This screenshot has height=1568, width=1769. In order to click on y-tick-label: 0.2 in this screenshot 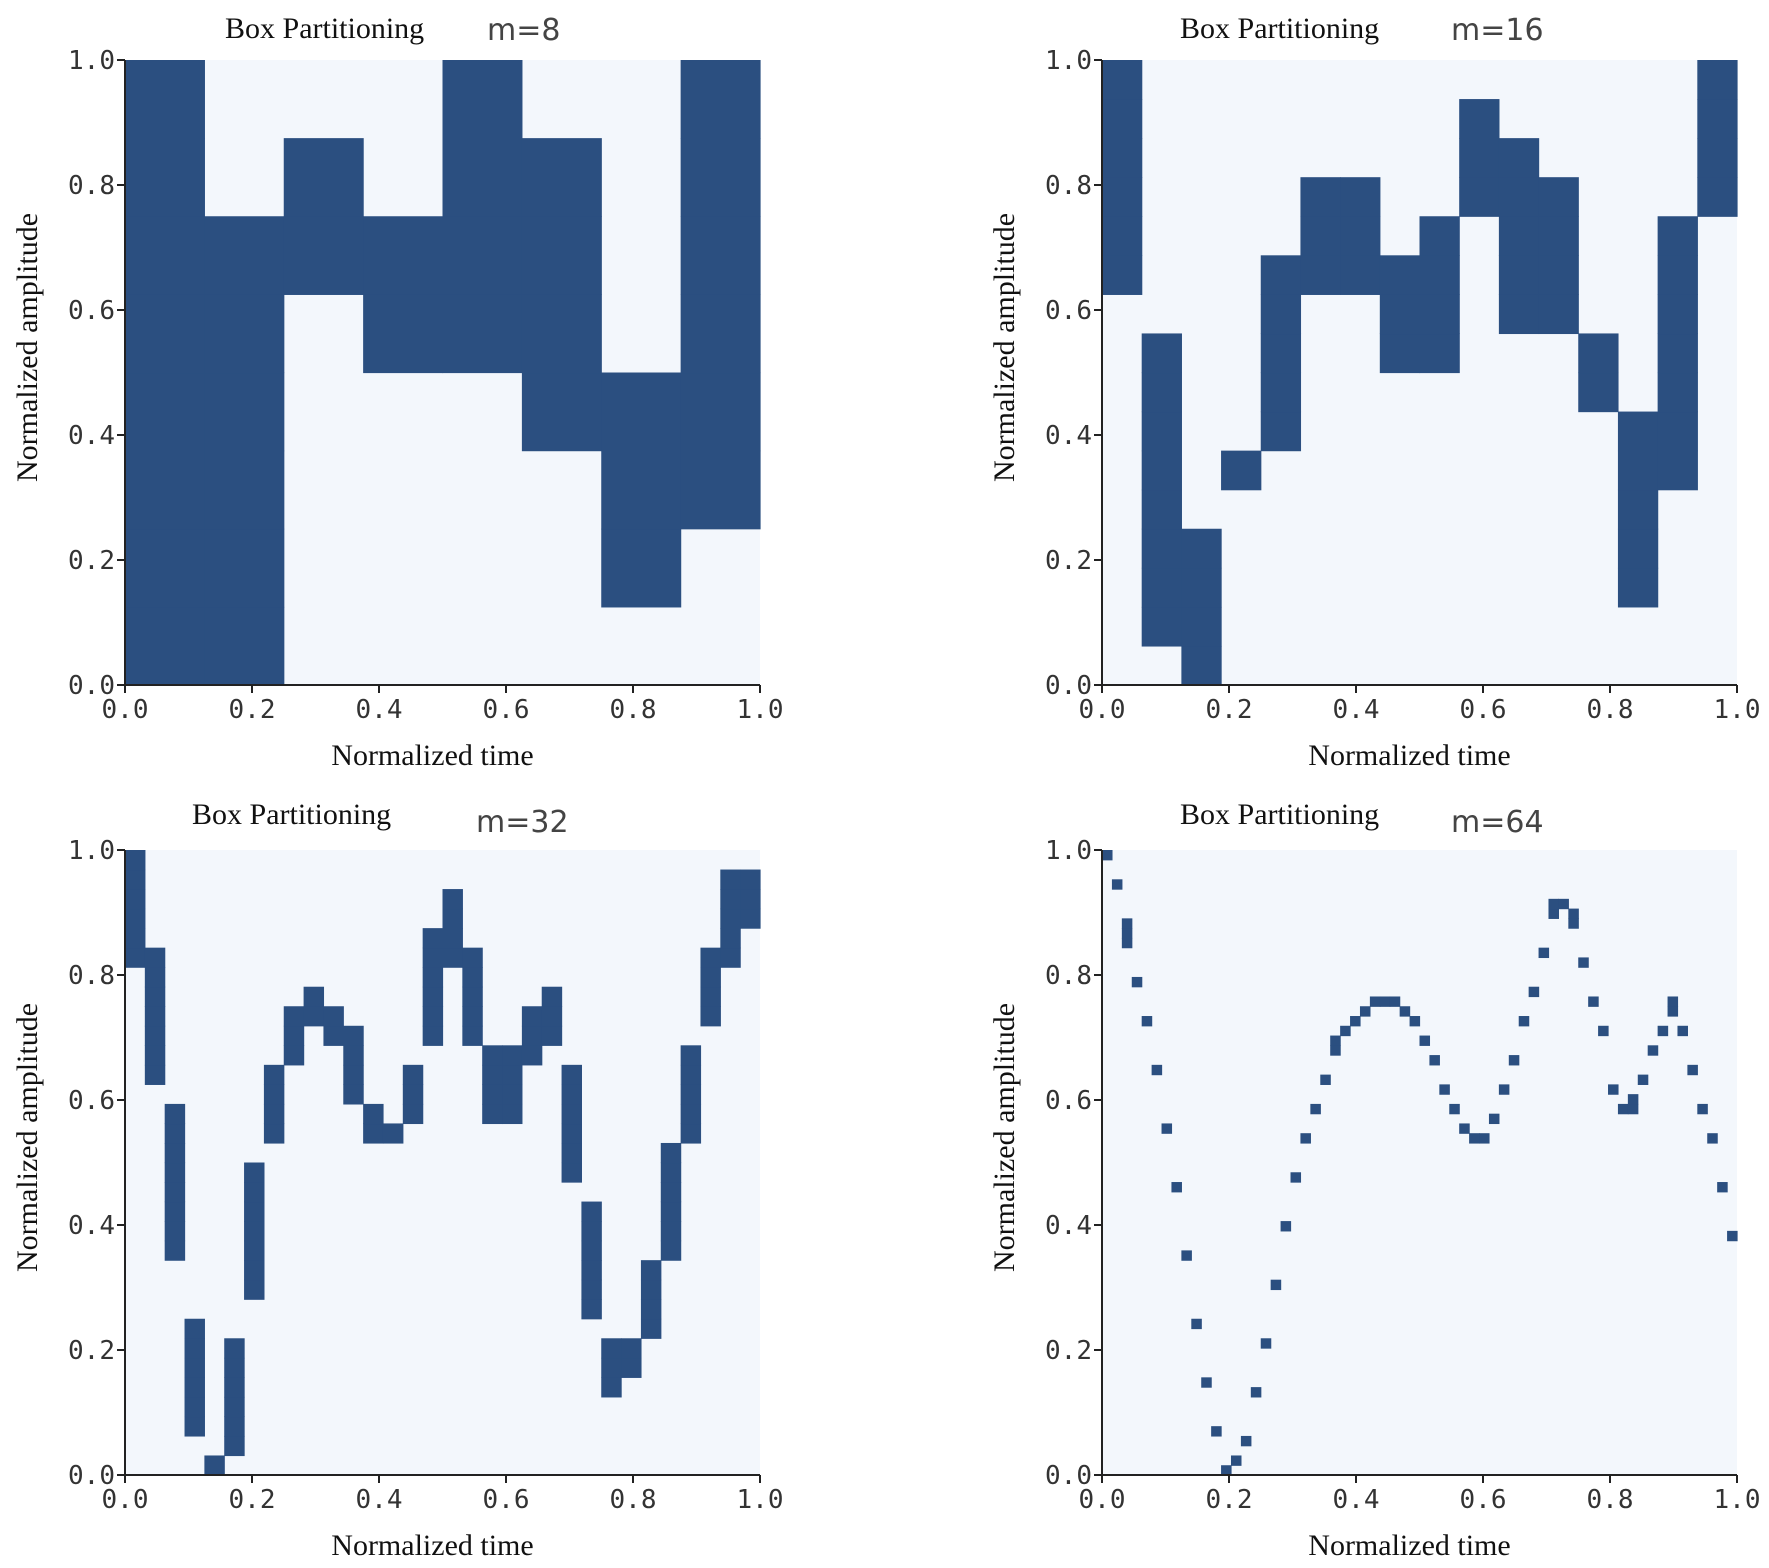, I will do `click(1068, 561)`.